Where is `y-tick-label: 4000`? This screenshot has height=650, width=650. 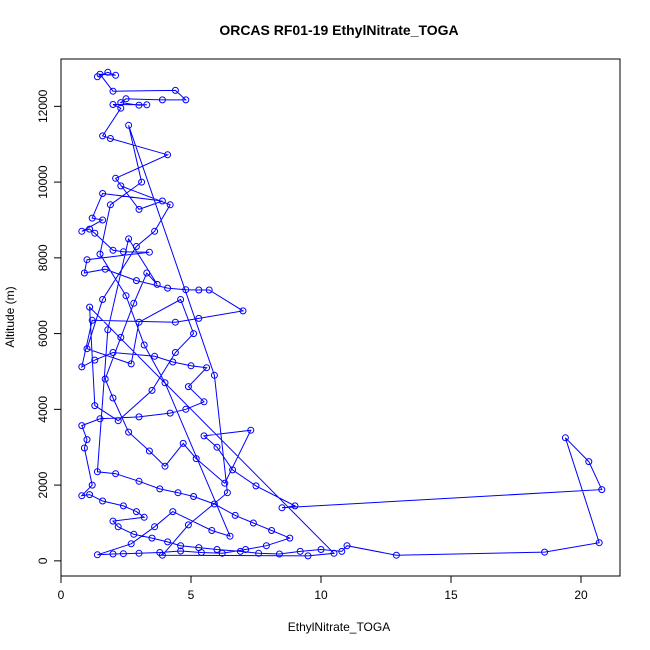
y-tick-label: 4000 is located at coordinates (43, 409).